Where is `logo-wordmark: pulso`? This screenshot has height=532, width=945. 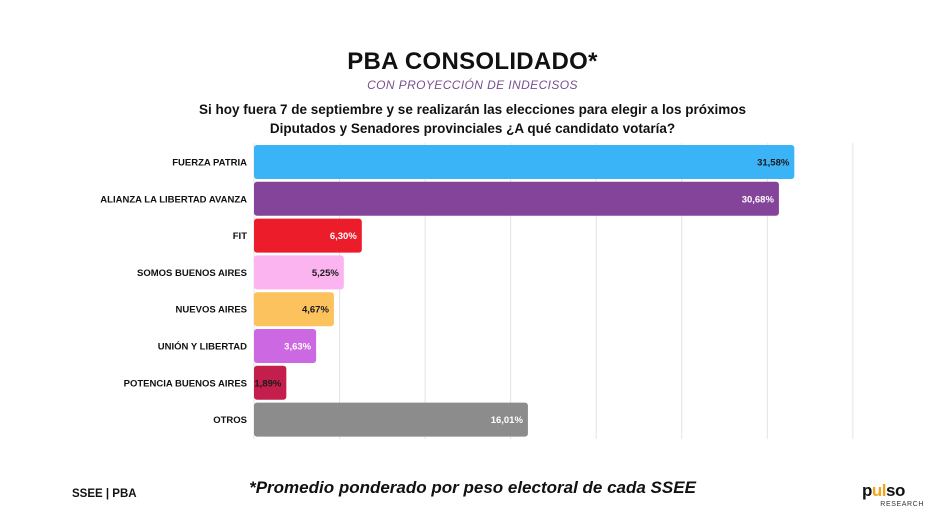
logo-wordmark: pulso is located at coordinates (883, 490).